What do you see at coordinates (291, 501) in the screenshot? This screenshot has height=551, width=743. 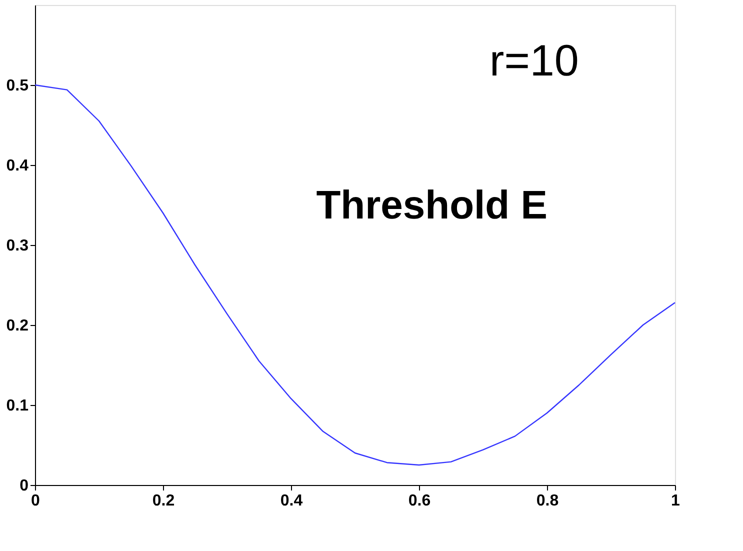 I see `x-tick-label: 0.4` at bounding box center [291, 501].